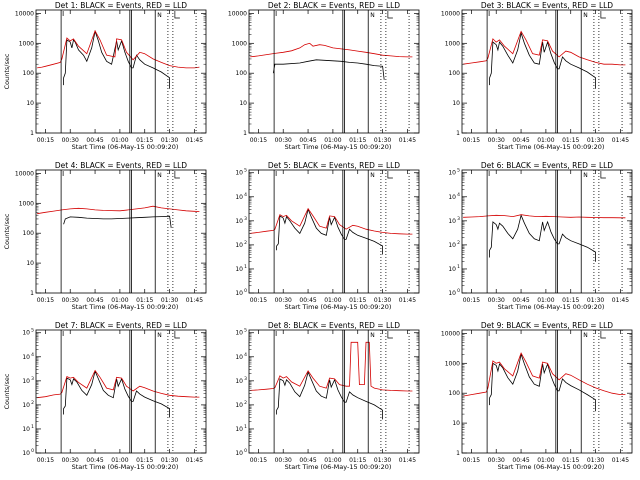 The height and width of the screenshot is (480, 640). What do you see at coordinates (334, 325) in the screenshot?
I see `chart-title: Det 8: BLACK = Events, RED = LLD` at bounding box center [334, 325].